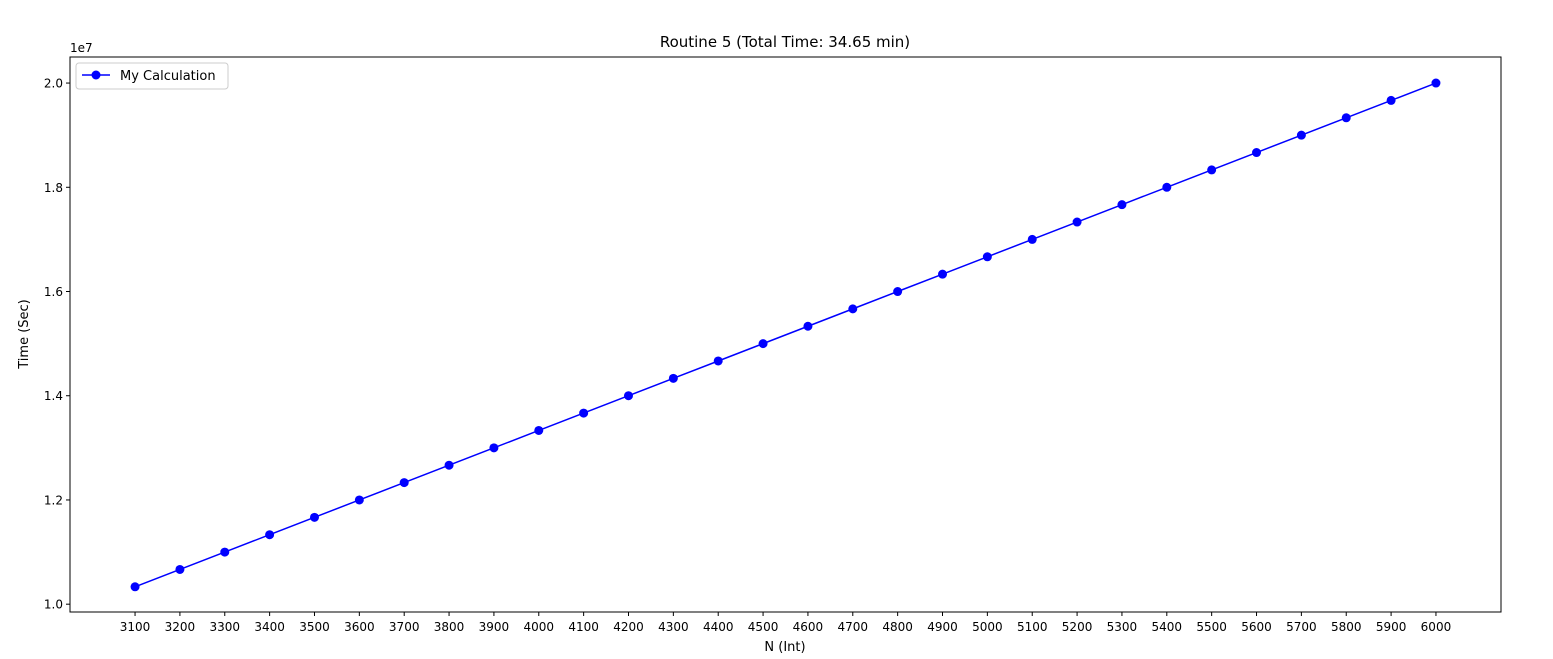 This screenshot has height=659, width=1553. What do you see at coordinates (784, 647) in the screenshot?
I see `x-axis-label: N (Int)` at bounding box center [784, 647].